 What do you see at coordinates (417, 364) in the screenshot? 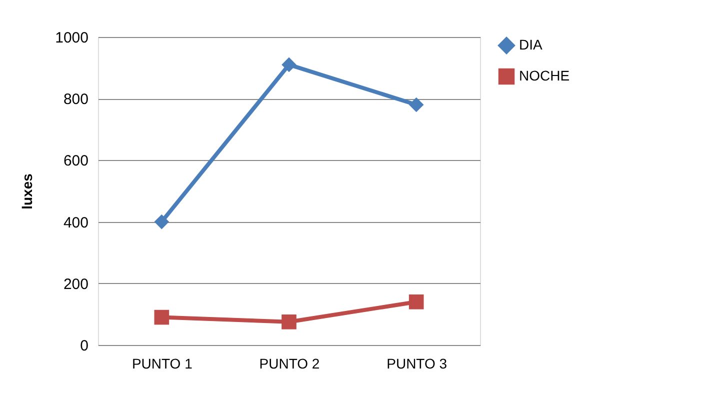
I see `x-tick-label: PUNTO 3` at bounding box center [417, 364].